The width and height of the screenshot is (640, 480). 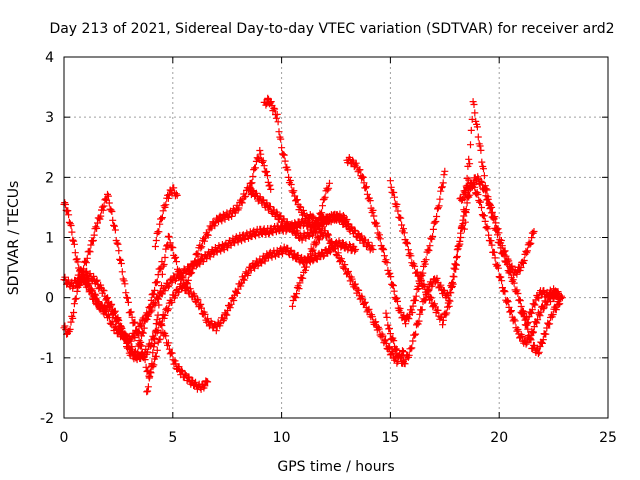 What do you see at coordinates (172, 438) in the screenshot?
I see `x-tick-label: 5` at bounding box center [172, 438].